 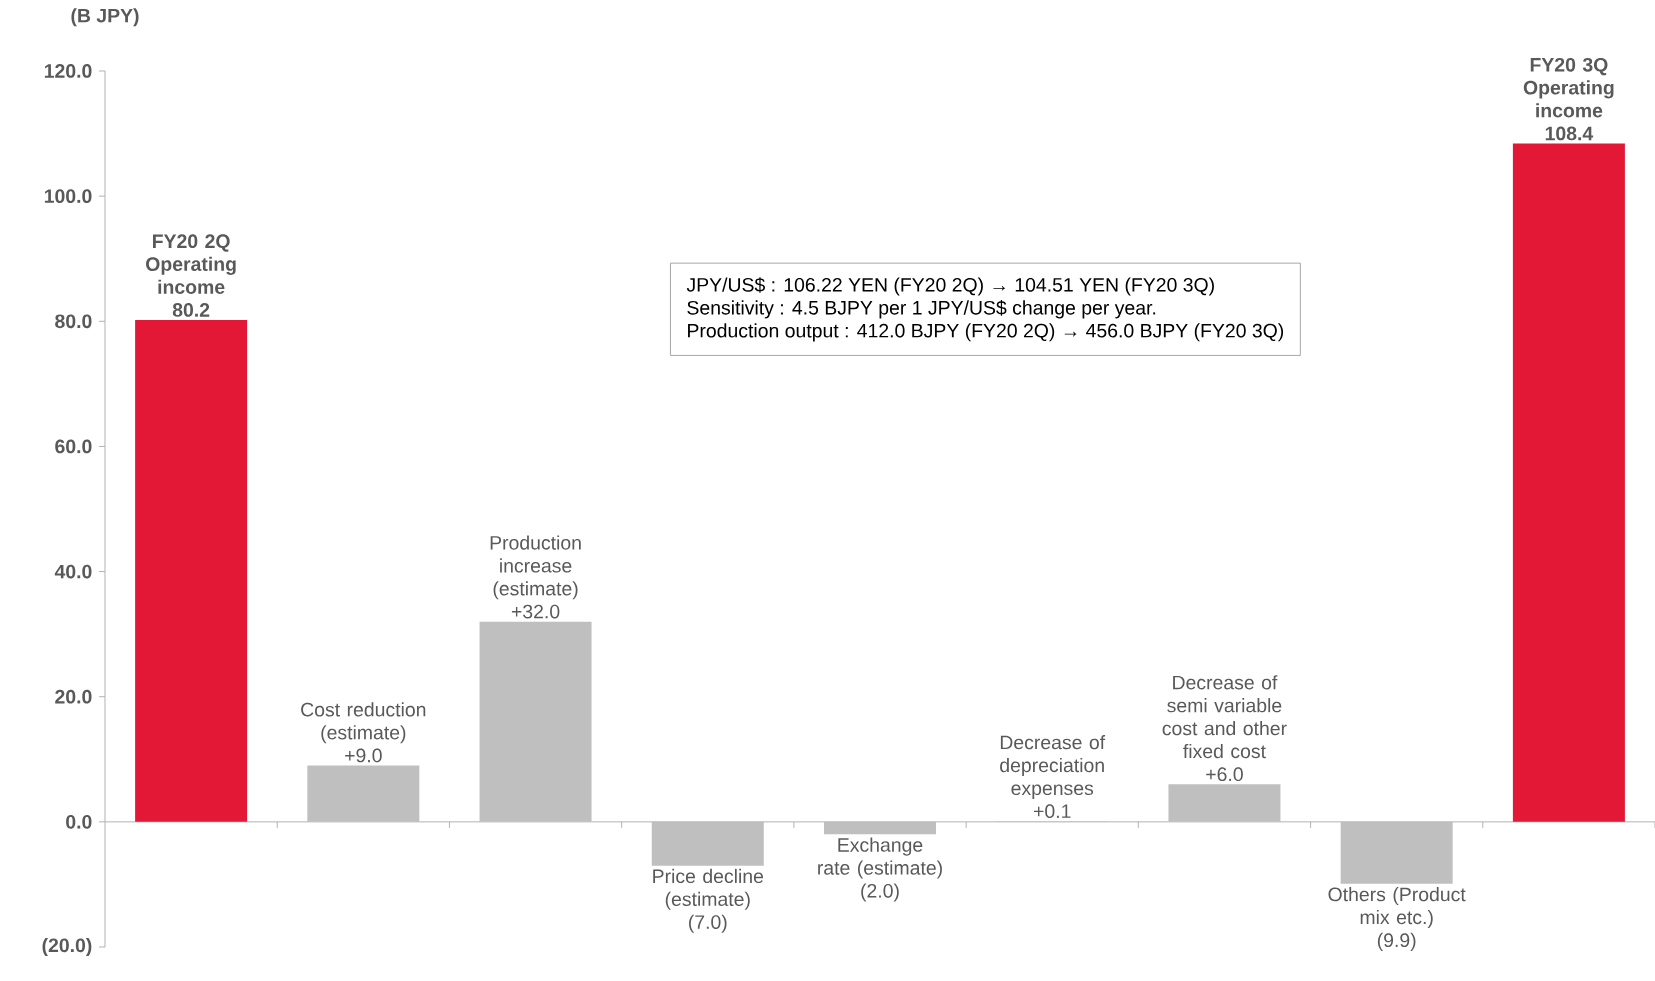 What do you see at coordinates (880, 858) in the screenshot?
I see `x-tick-label: Exchange rate (estimate)` at bounding box center [880, 858].